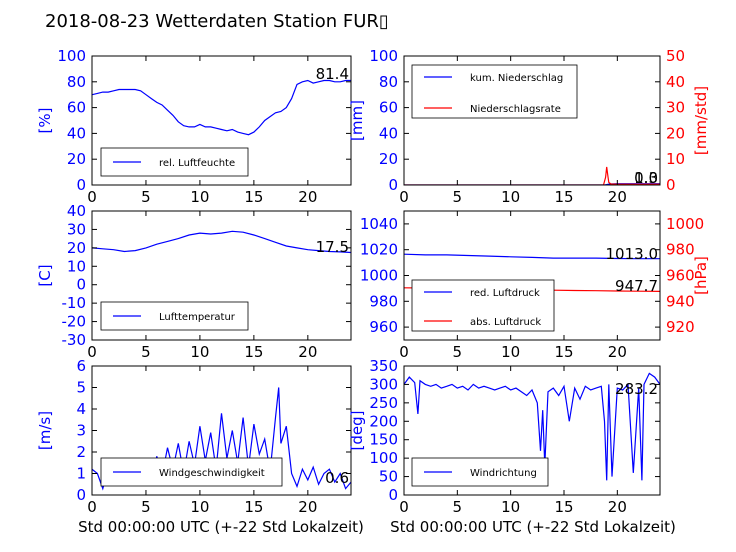  What do you see at coordinates (76, 229) in the screenshot?
I see `y-tick-label: 30` at bounding box center [76, 229].